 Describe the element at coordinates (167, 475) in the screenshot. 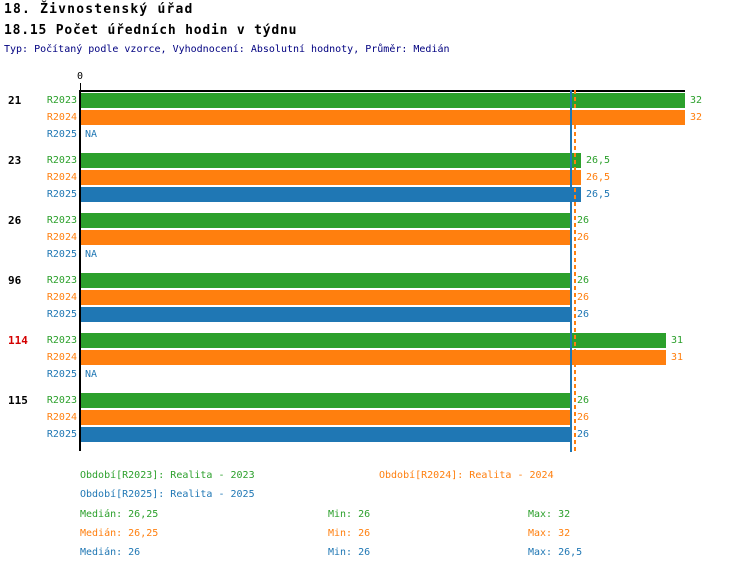

I see `legend-item-r2023: Období[R2023]: Realita - 2023` at that location.